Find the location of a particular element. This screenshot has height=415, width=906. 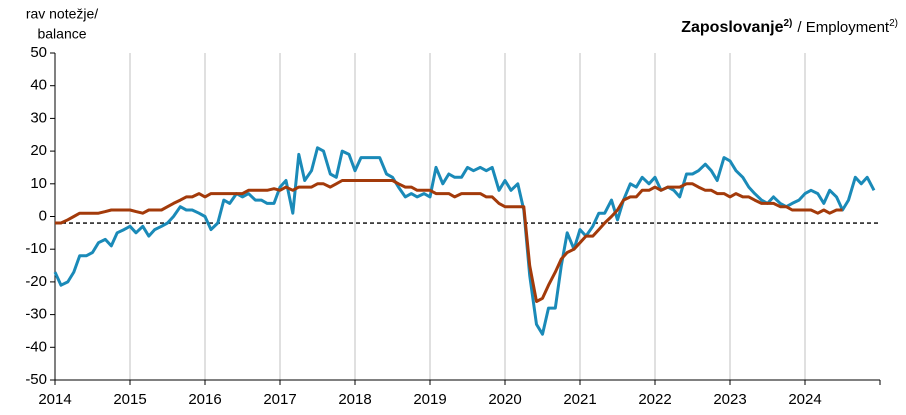

chart-title: Zaposlovanje2) / Employment2) is located at coordinates (789, 27).